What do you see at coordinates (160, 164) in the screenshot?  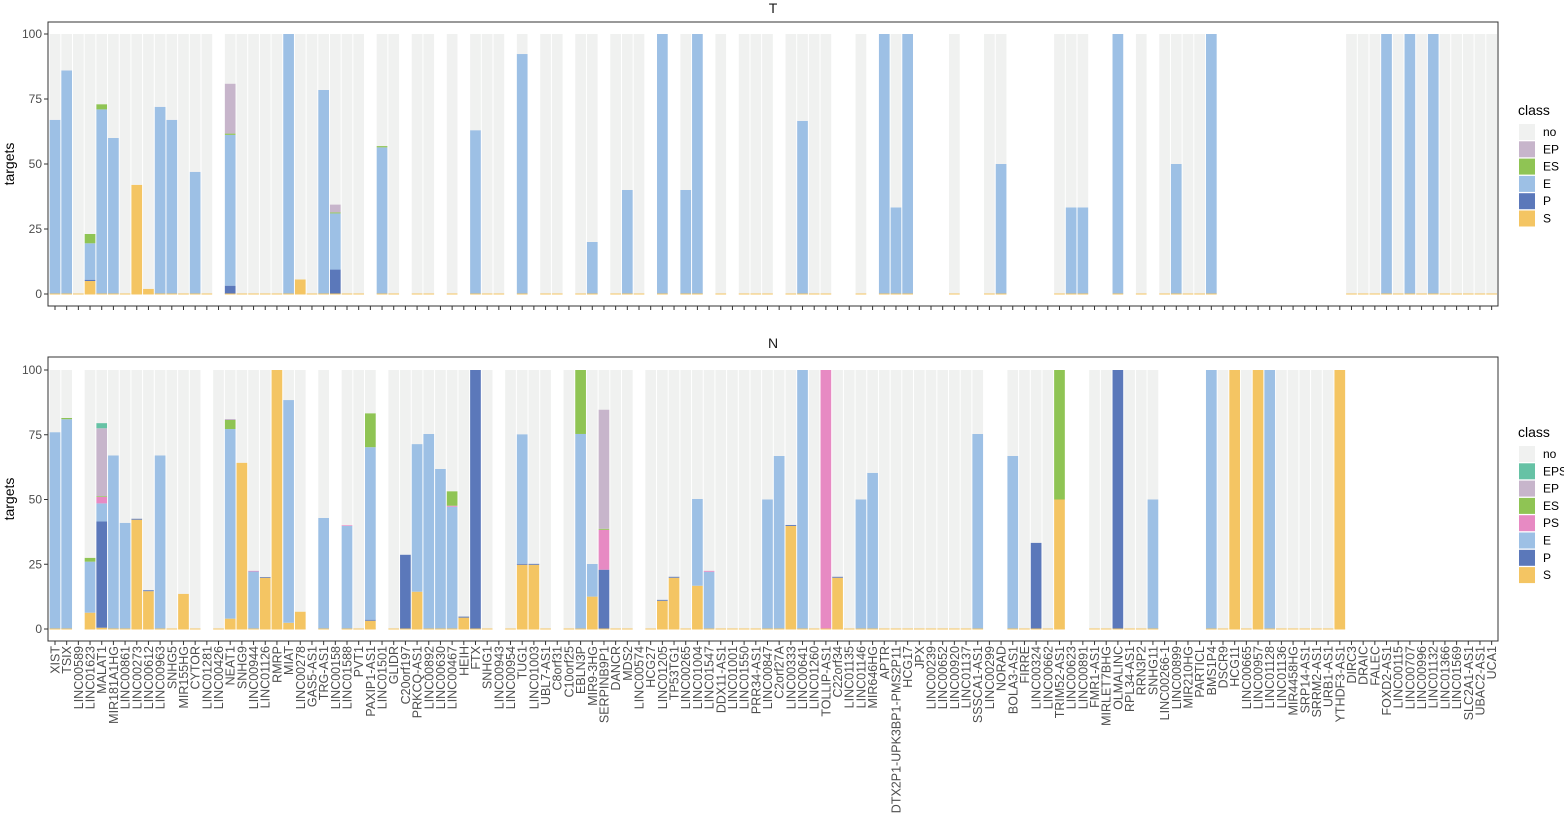 I see `bar-LINC00963` at bounding box center [160, 164].